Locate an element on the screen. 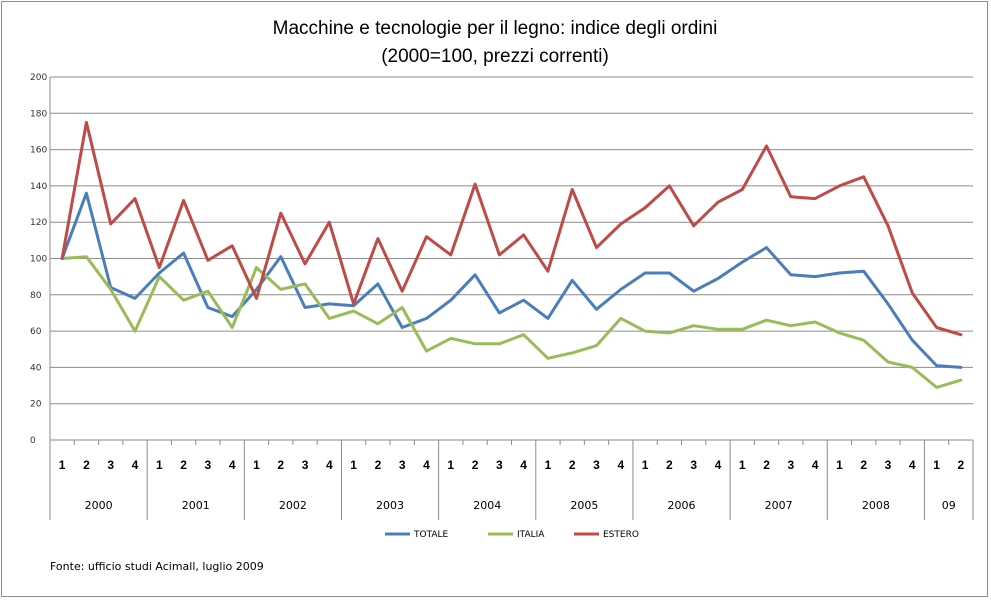 This screenshot has width=991, height=600. legend: TOTALE ITALIA ESTERO is located at coordinates (512, 535).